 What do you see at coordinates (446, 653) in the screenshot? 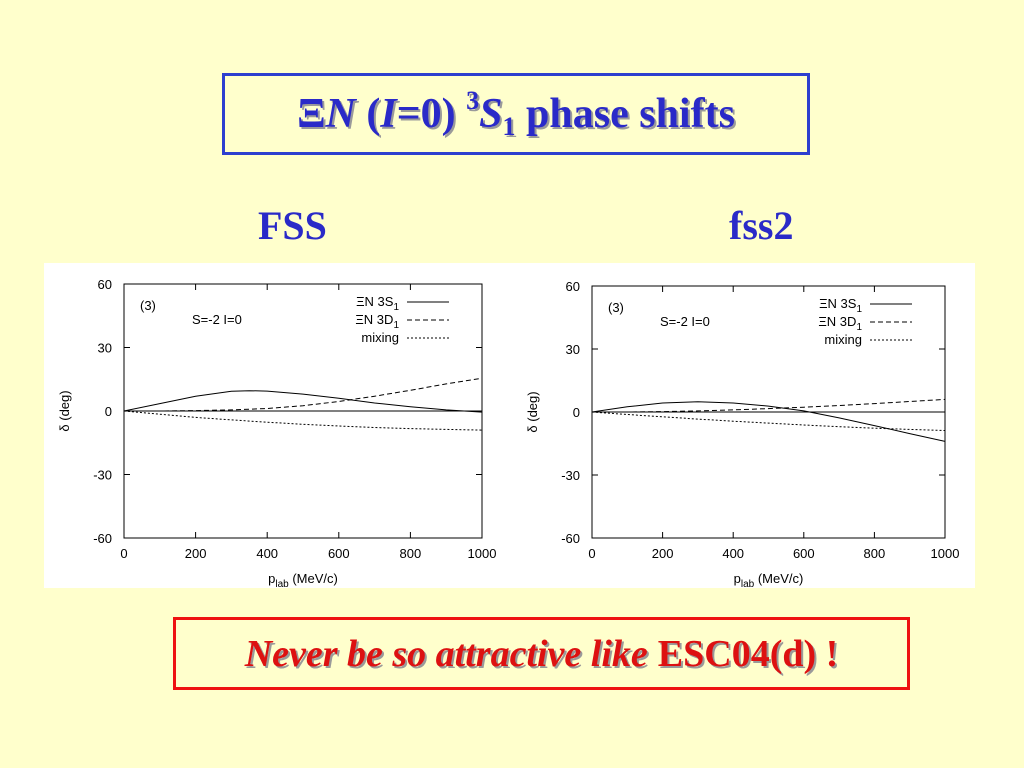
I see `note-italic-text: Never be so attractive like` at bounding box center [446, 653].